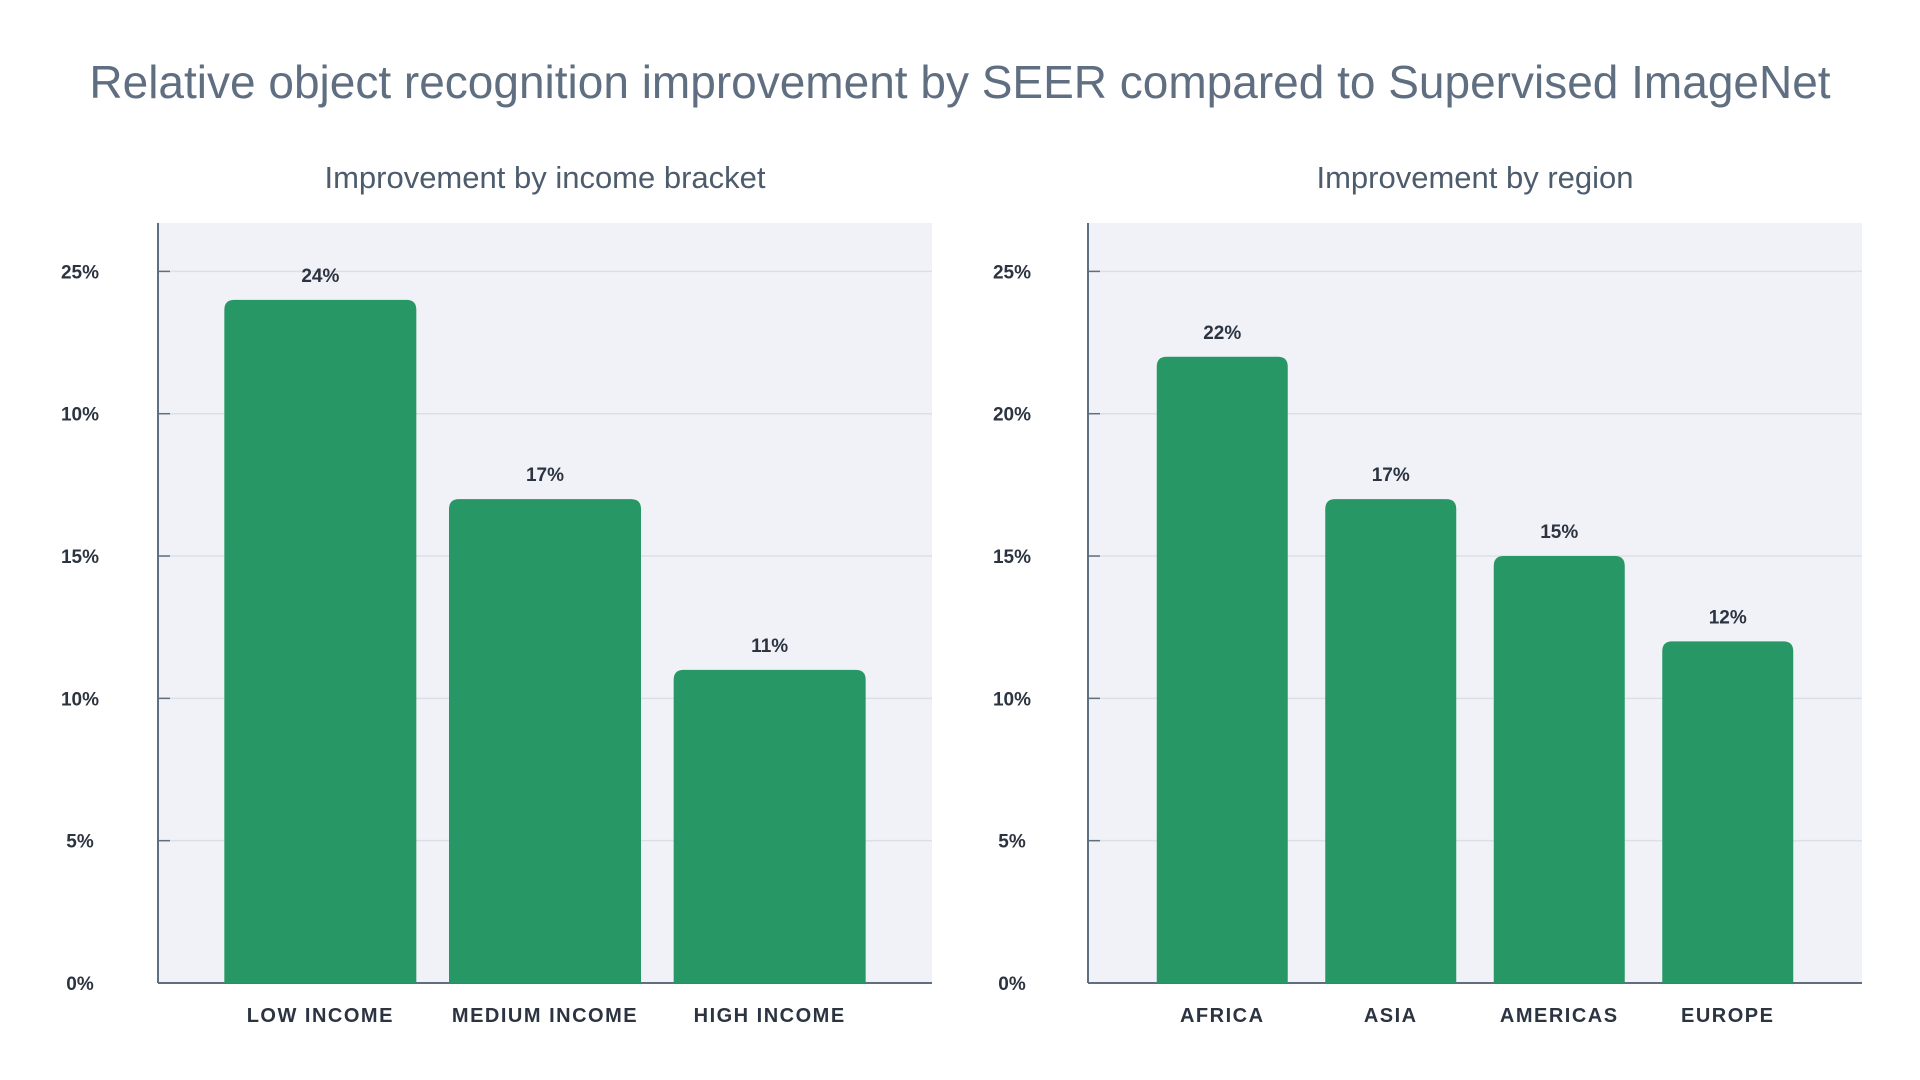  What do you see at coordinates (320, 1016) in the screenshot?
I see `category-label: LOW INCOME` at bounding box center [320, 1016].